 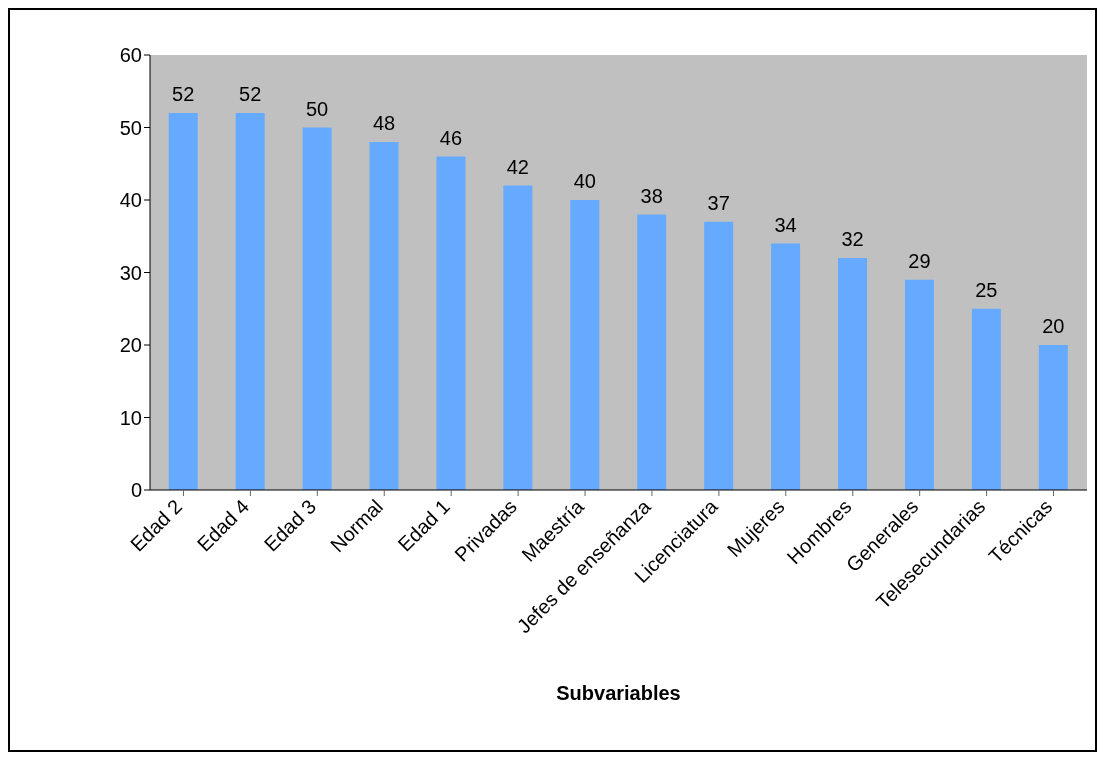 What do you see at coordinates (136, 490) in the screenshot?
I see `y-tick-label: 0` at bounding box center [136, 490].